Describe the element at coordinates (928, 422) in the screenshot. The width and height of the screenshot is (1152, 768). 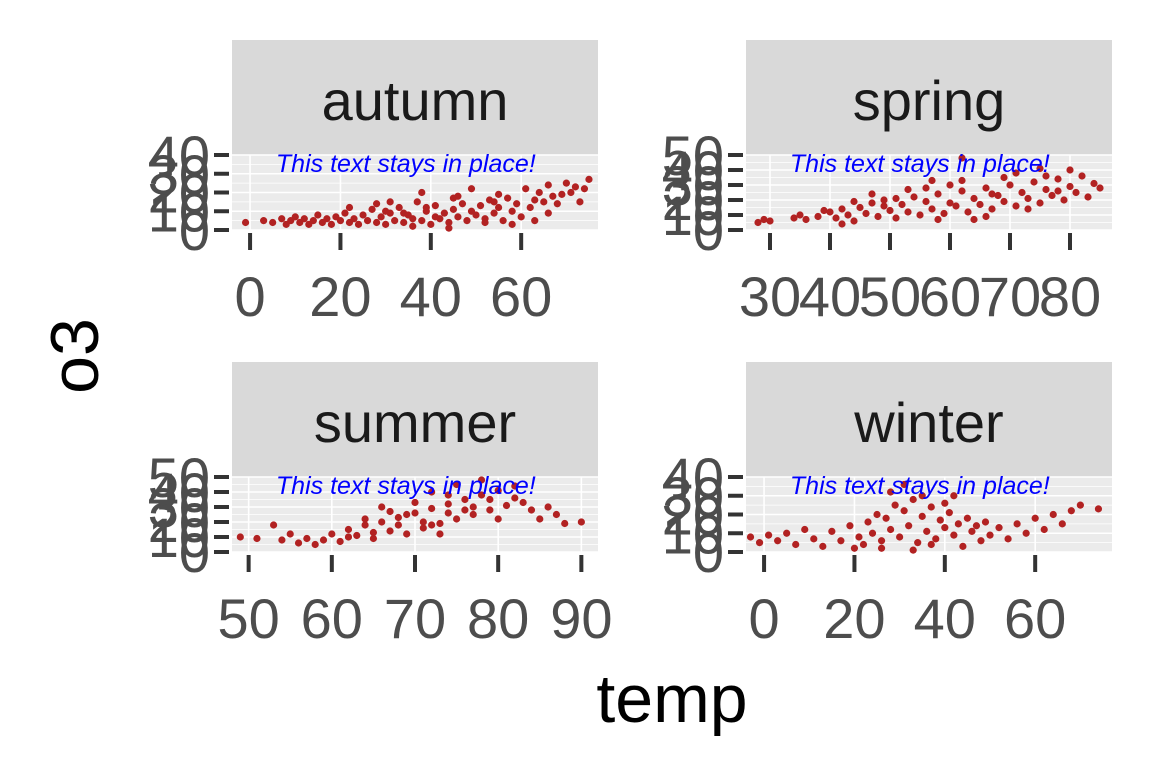
I see `facet-strip-label: winter` at that location.